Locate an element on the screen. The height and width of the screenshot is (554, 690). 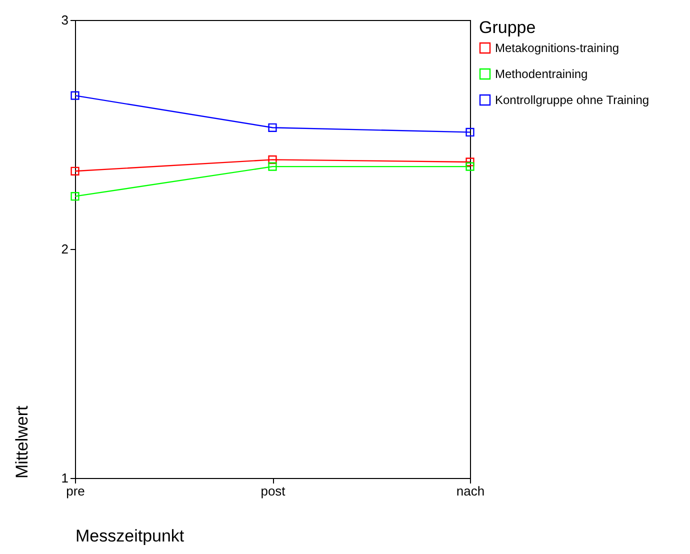
legend-label: Methodentraining is located at coordinates (541, 74).